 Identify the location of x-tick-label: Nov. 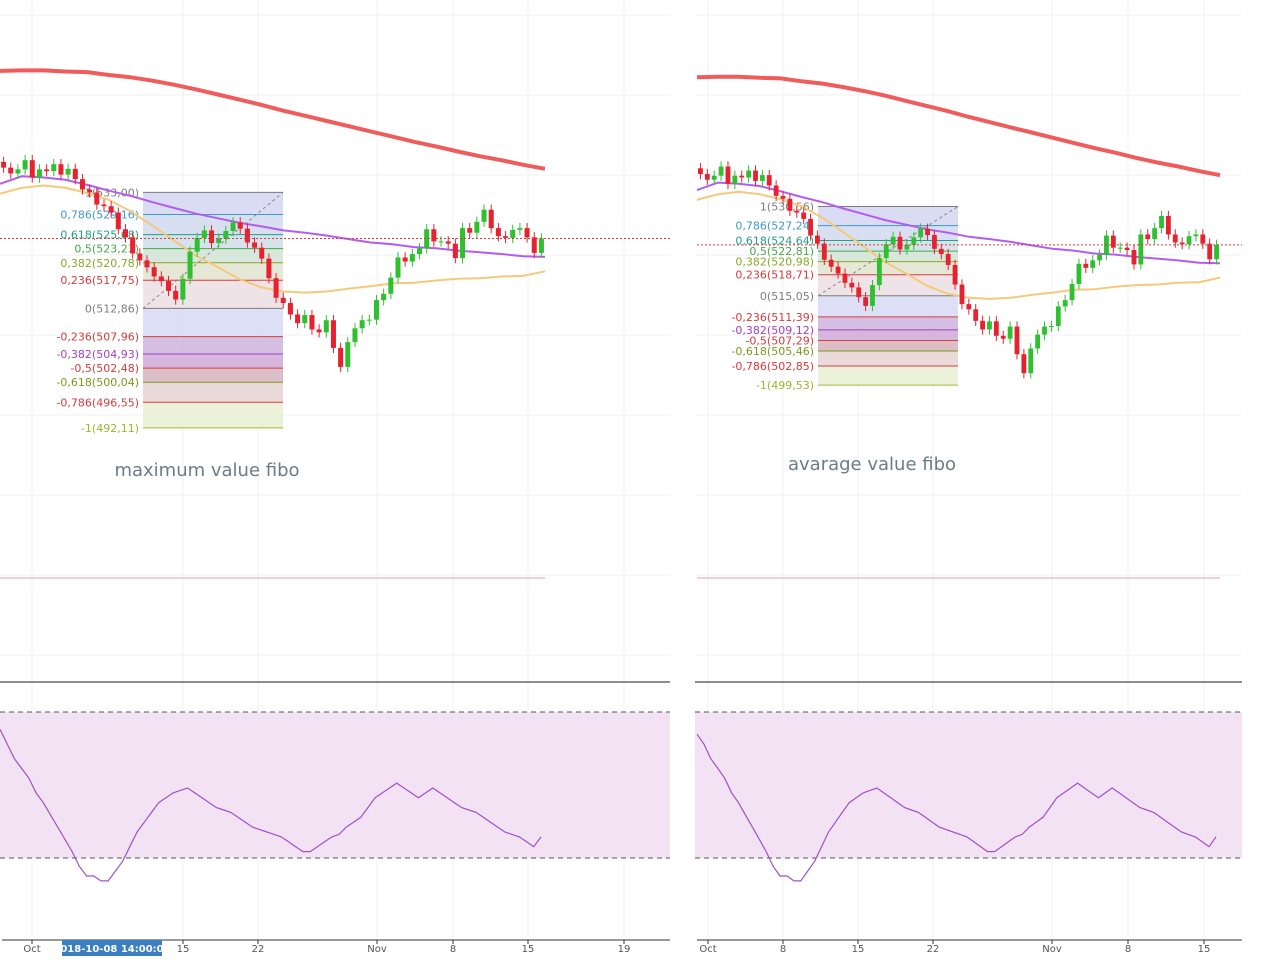
(377, 949).